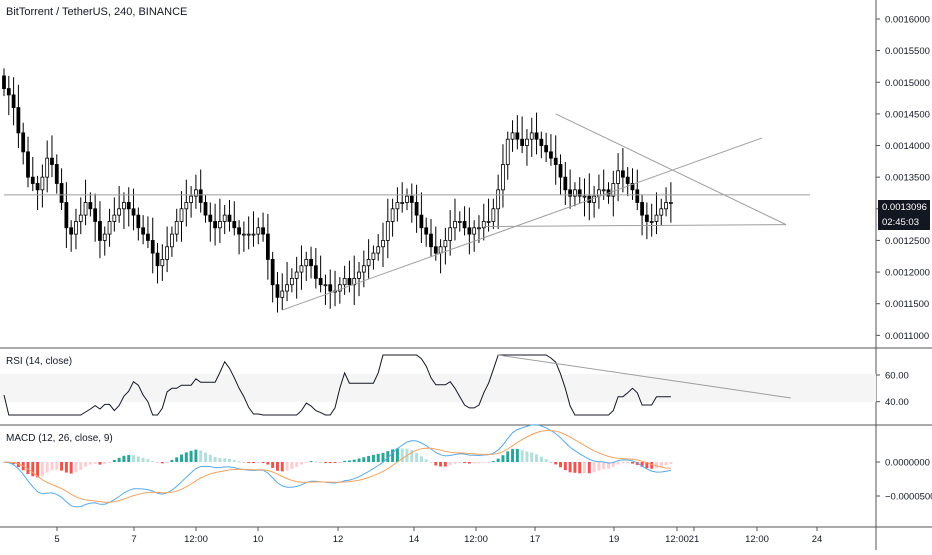 The image size is (932, 555). I want to click on time-tick-label: 10, so click(258, 539).